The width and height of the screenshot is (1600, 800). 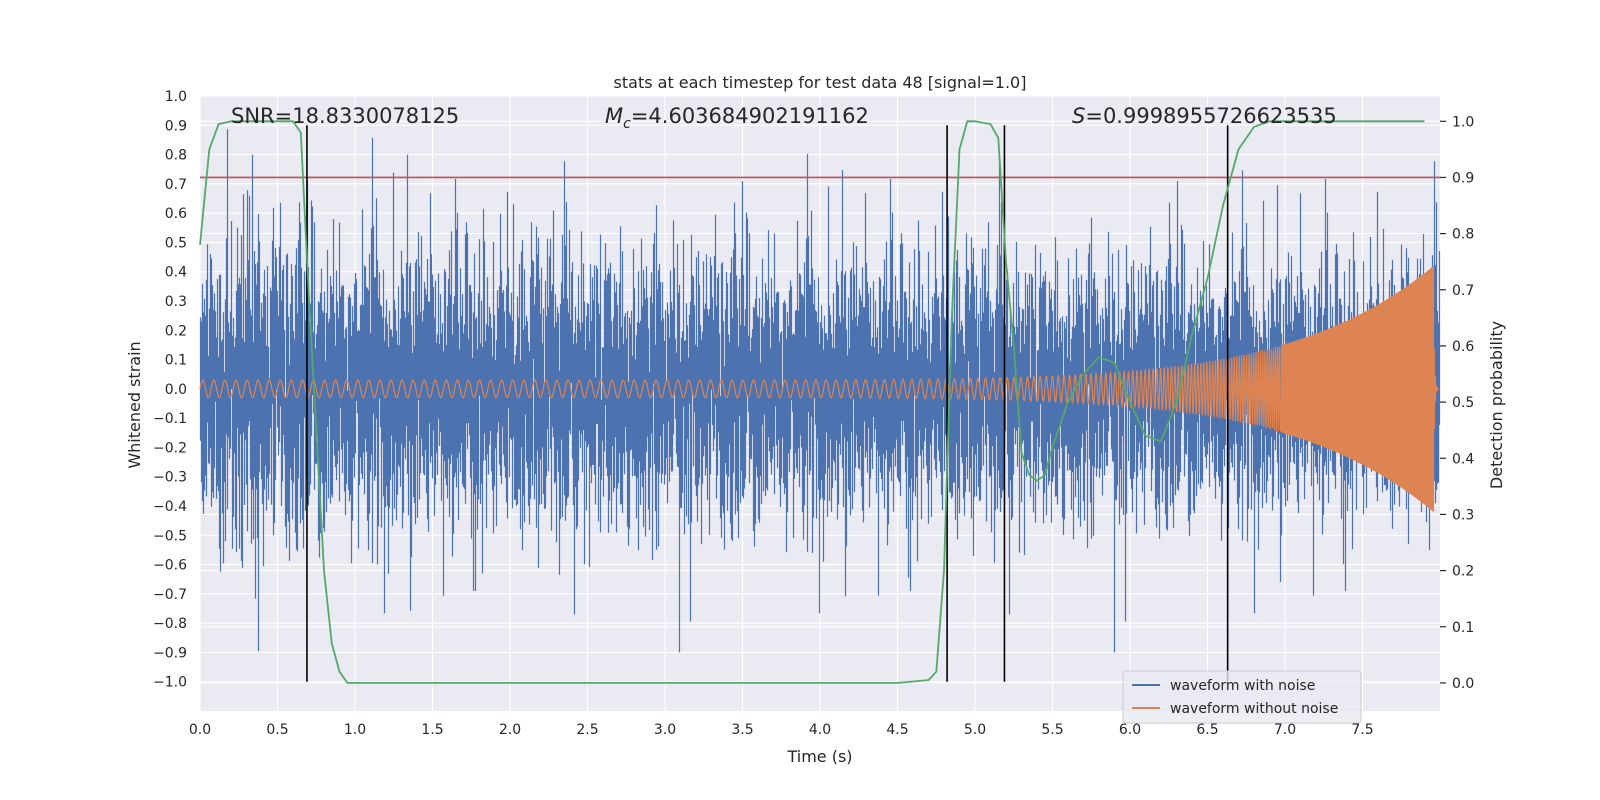 I want to click on y-tick-label: 0.3, so click(x=176, y=302).